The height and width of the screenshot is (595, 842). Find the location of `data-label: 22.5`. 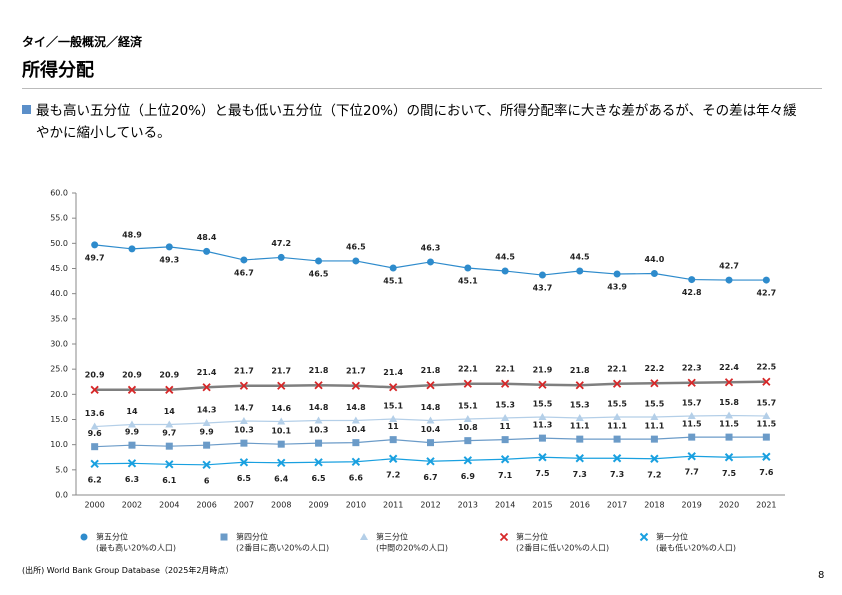

data-label: 22.5 is located at coordinates (766, 366).